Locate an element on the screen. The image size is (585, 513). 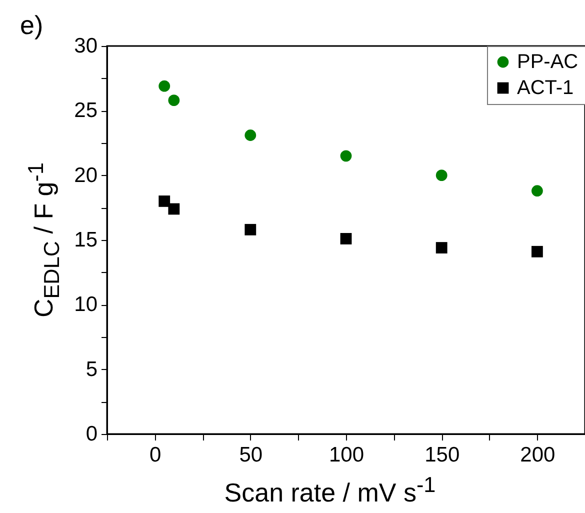
x-tick-label: 50 is located at coordinates (251, 455).